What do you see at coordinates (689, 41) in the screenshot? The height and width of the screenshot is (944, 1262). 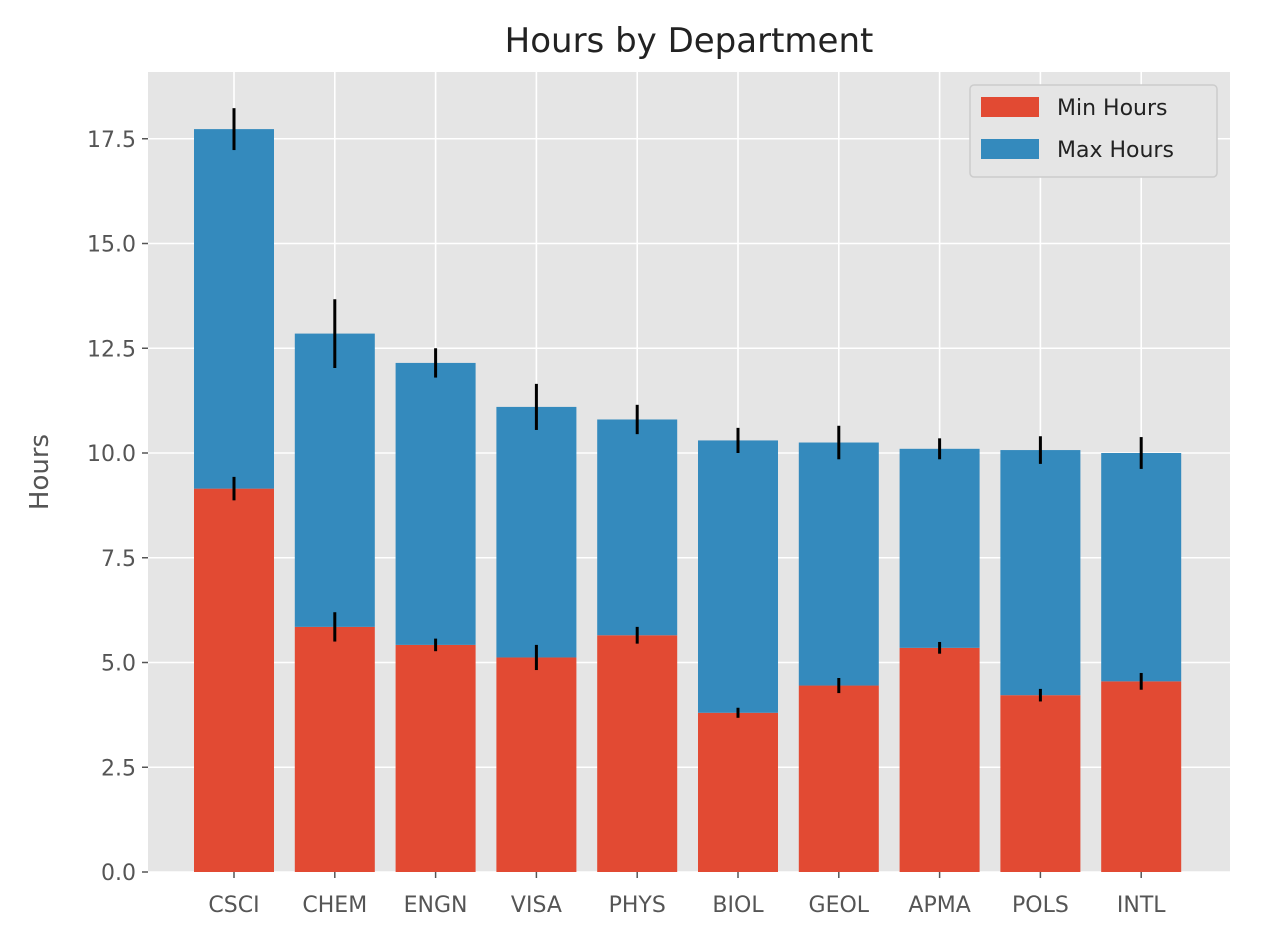 I see `chart-title: Hours by Department` at bounding box center [689, 41].